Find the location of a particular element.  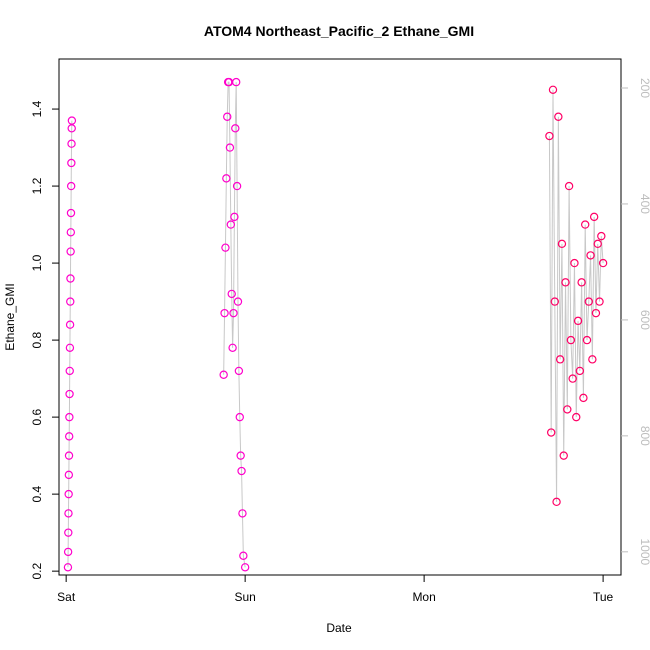

y2-tick-label: 800 is located at coordinates (644, 436).